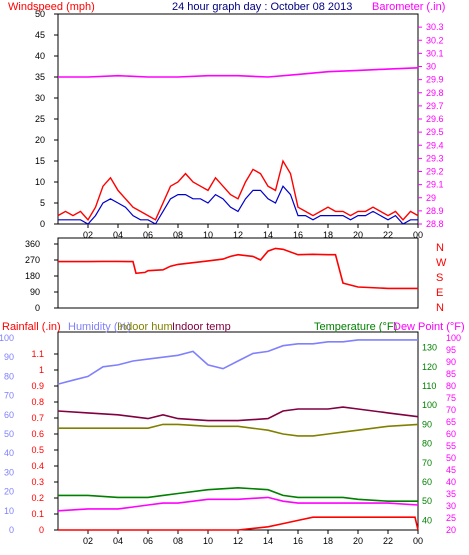 Image resolution: width=469 pixels, height=555 pixels. Describe the element at coordinates (440, 308) in the screenshot. I see `compass-label: N` at that location.